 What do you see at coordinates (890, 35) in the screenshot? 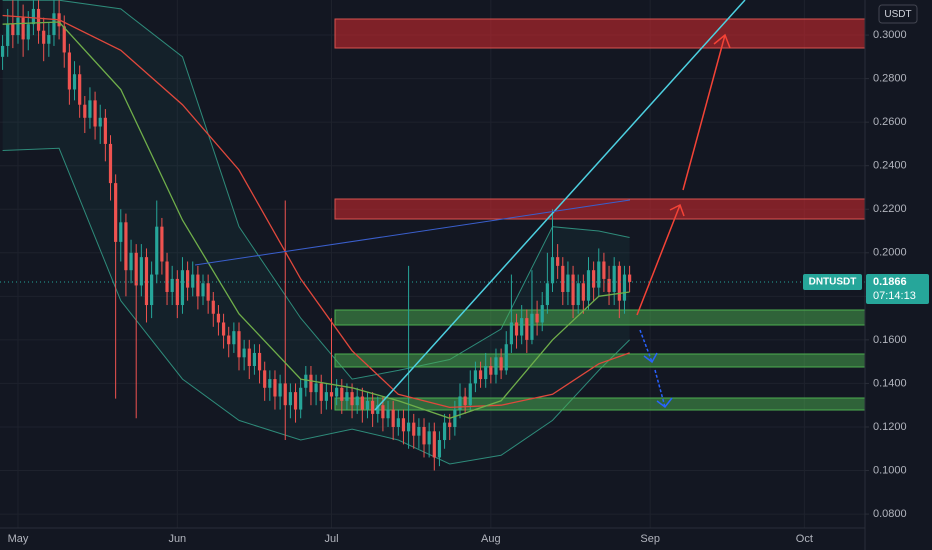
I see `y-tick-label: 0.3000` at bounding box center [890, 35].